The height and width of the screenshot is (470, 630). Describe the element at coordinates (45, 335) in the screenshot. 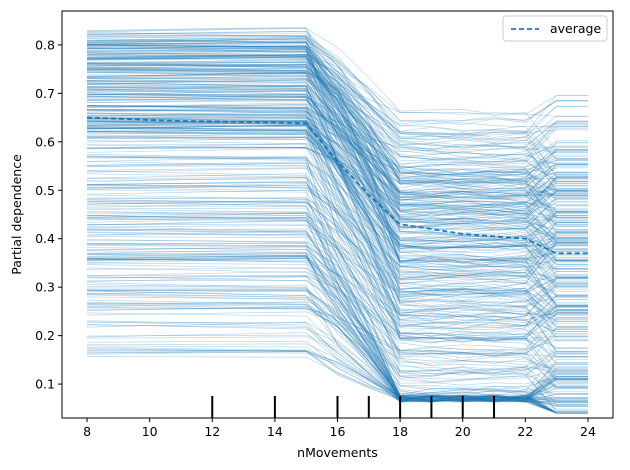

I see `y-tick-label: 0.2` at that location.